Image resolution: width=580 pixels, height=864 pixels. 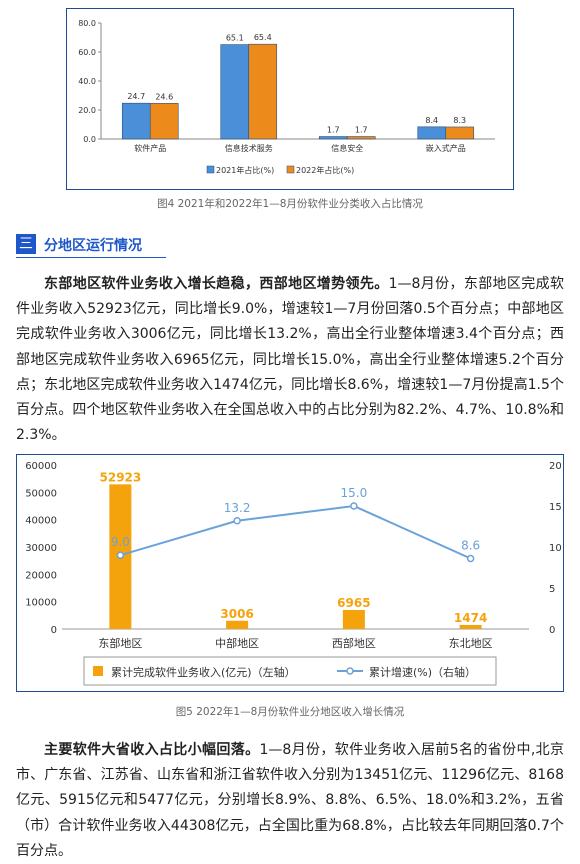 What do you see at coordinates (237, 508) in the screenshot?
I see `growth-rate-label: 13.2` at bounding box center [237, 508].